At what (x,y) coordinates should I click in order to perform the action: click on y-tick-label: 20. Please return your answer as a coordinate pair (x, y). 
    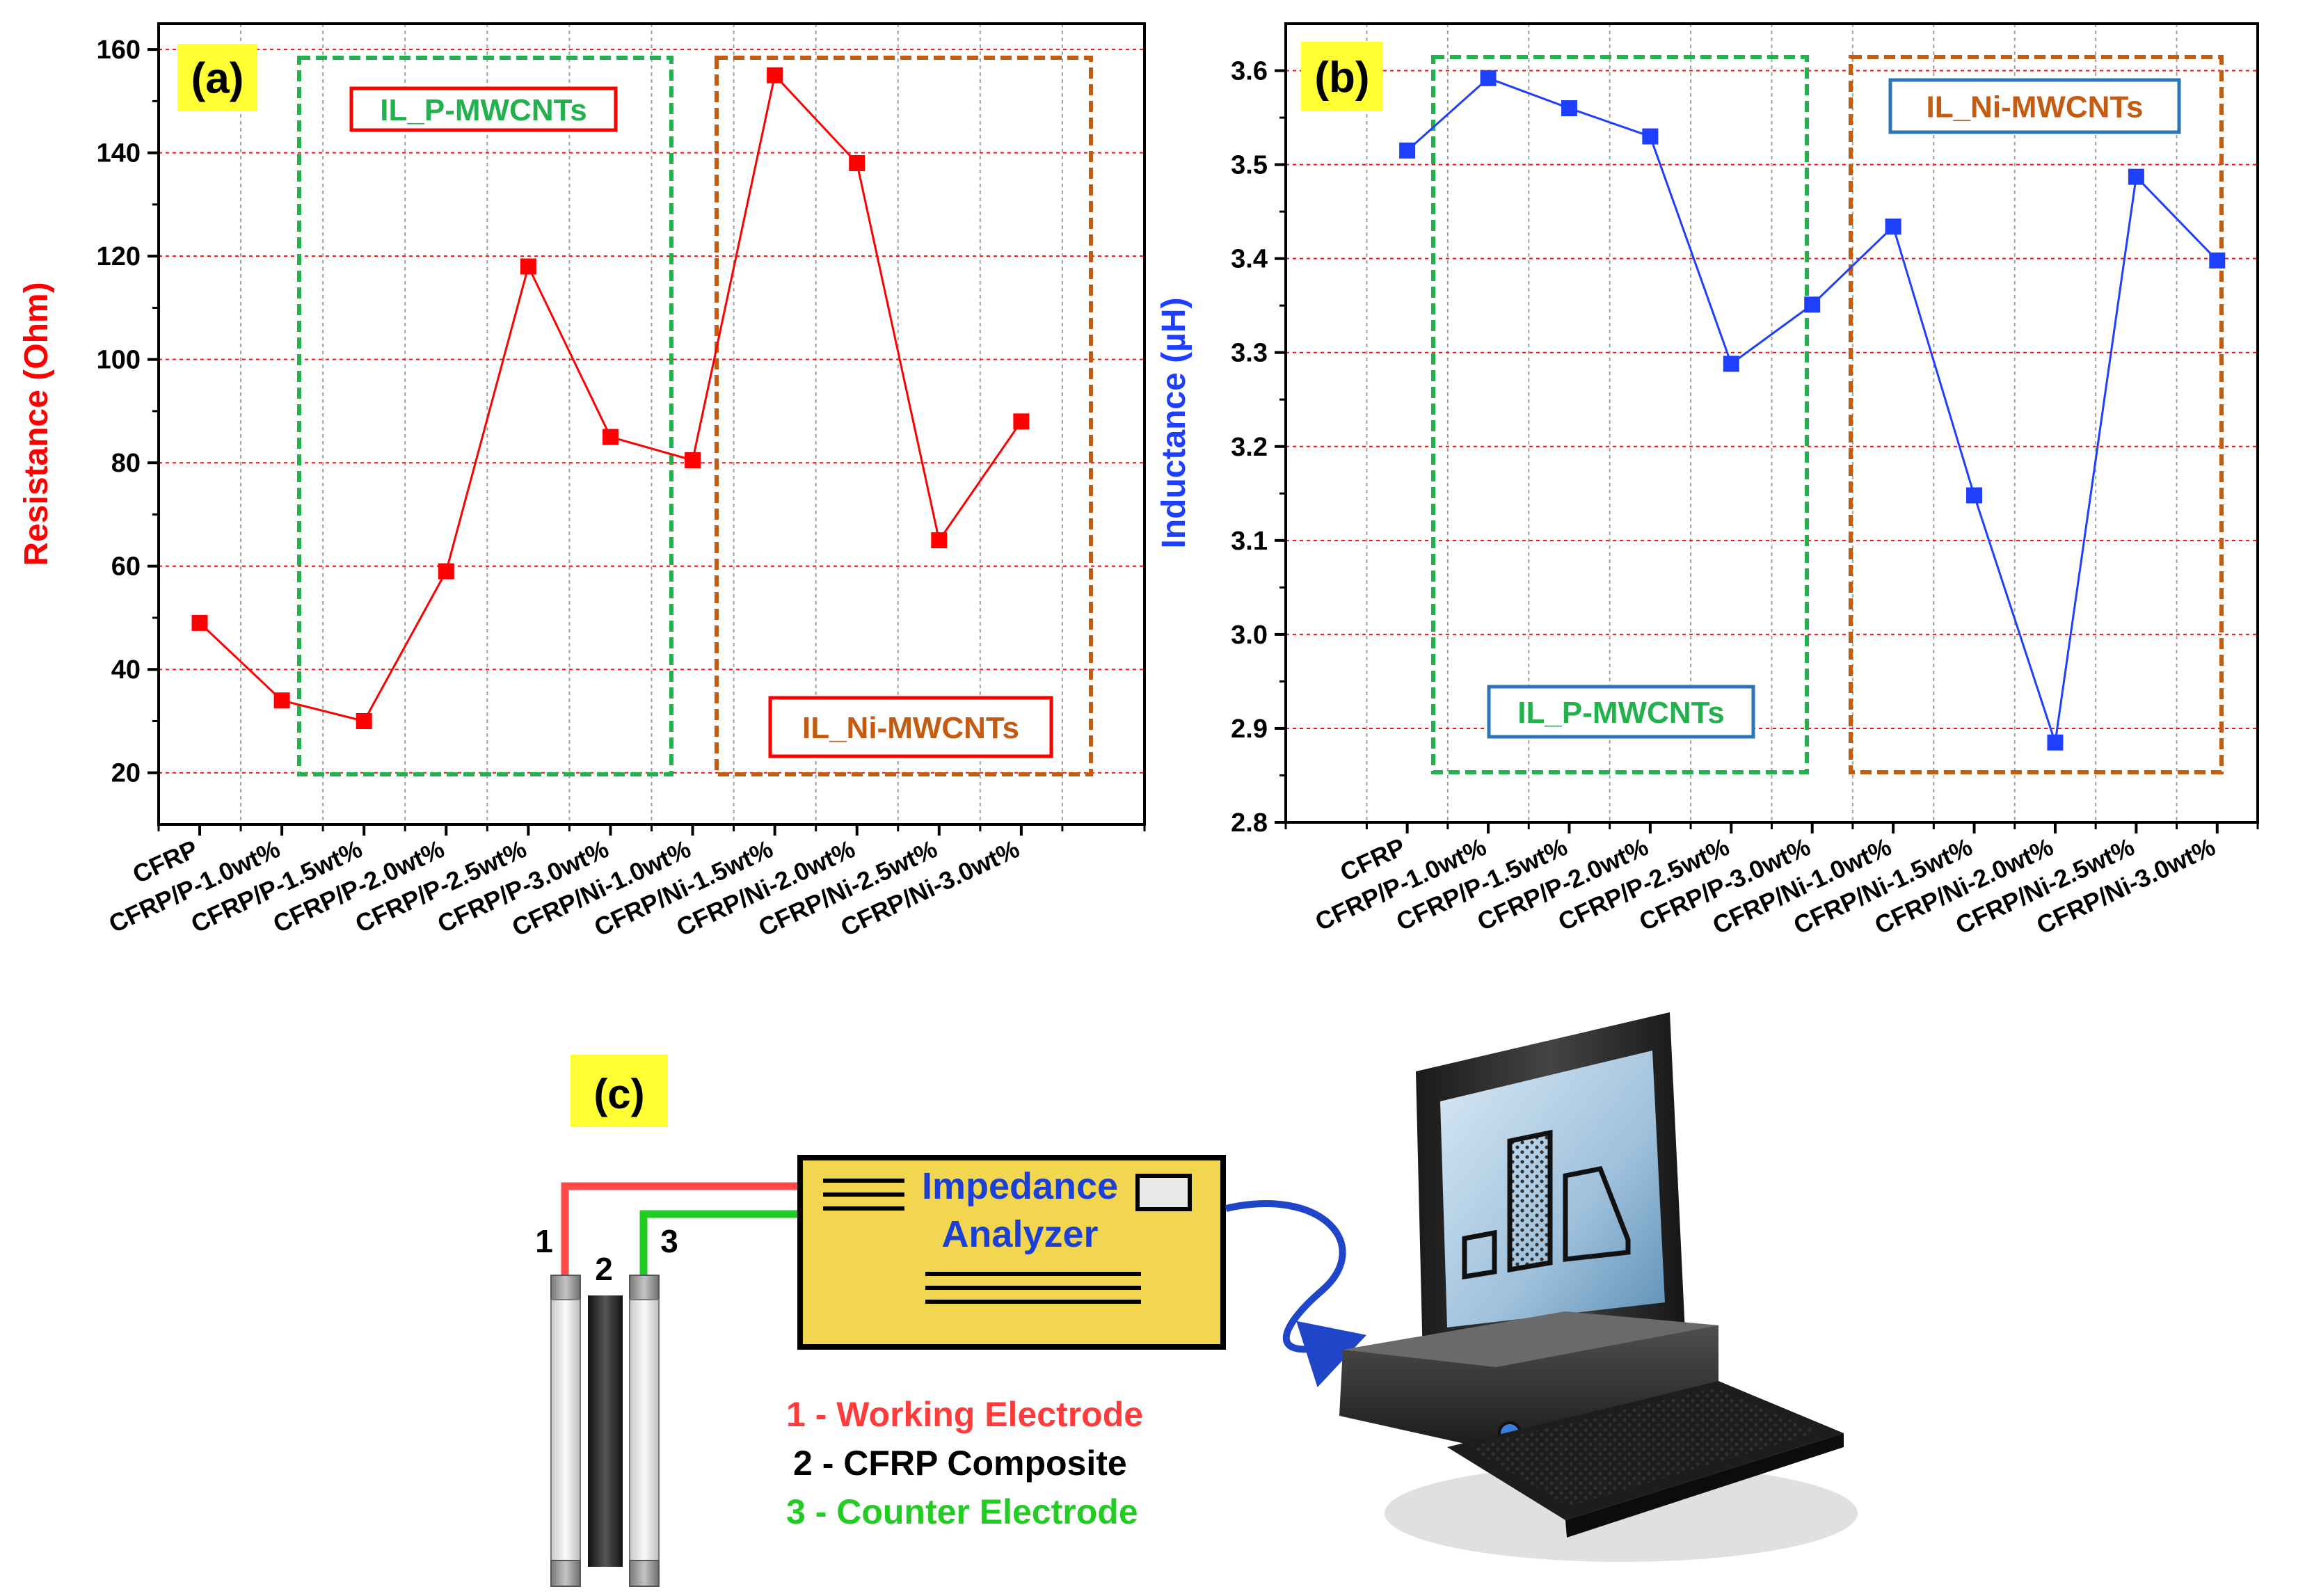
    Looking at the image, I should click on (126, 773).